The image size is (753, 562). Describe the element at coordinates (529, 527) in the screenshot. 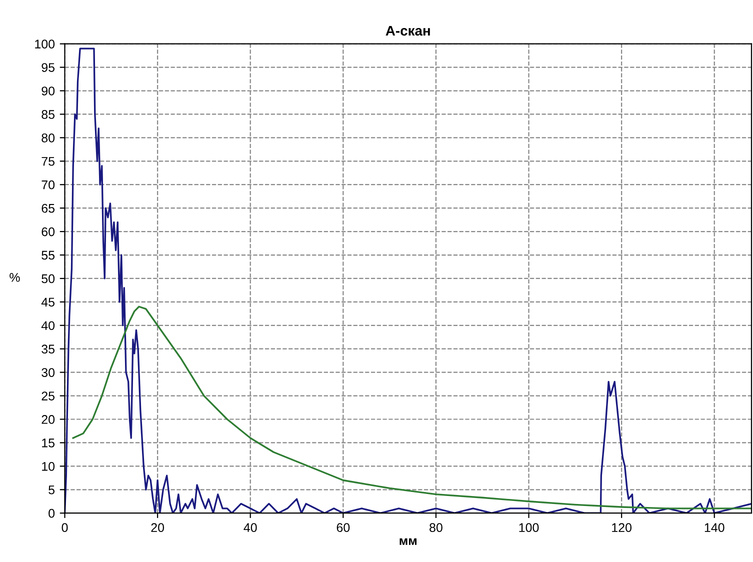

I see `x-tick-label: 100` at that location.